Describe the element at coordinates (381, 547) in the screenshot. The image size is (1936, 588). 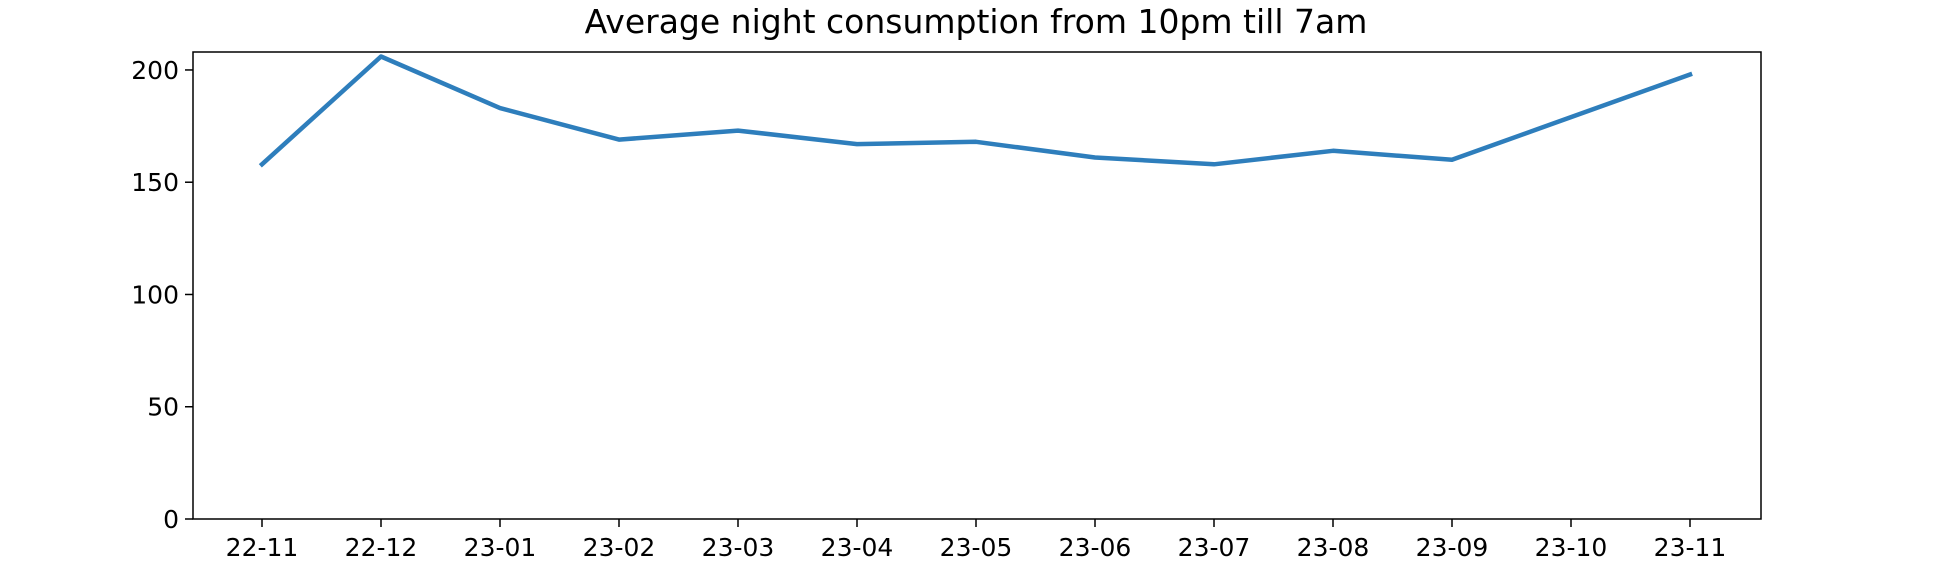
I see `x-tick-label: 22-12` at that location.